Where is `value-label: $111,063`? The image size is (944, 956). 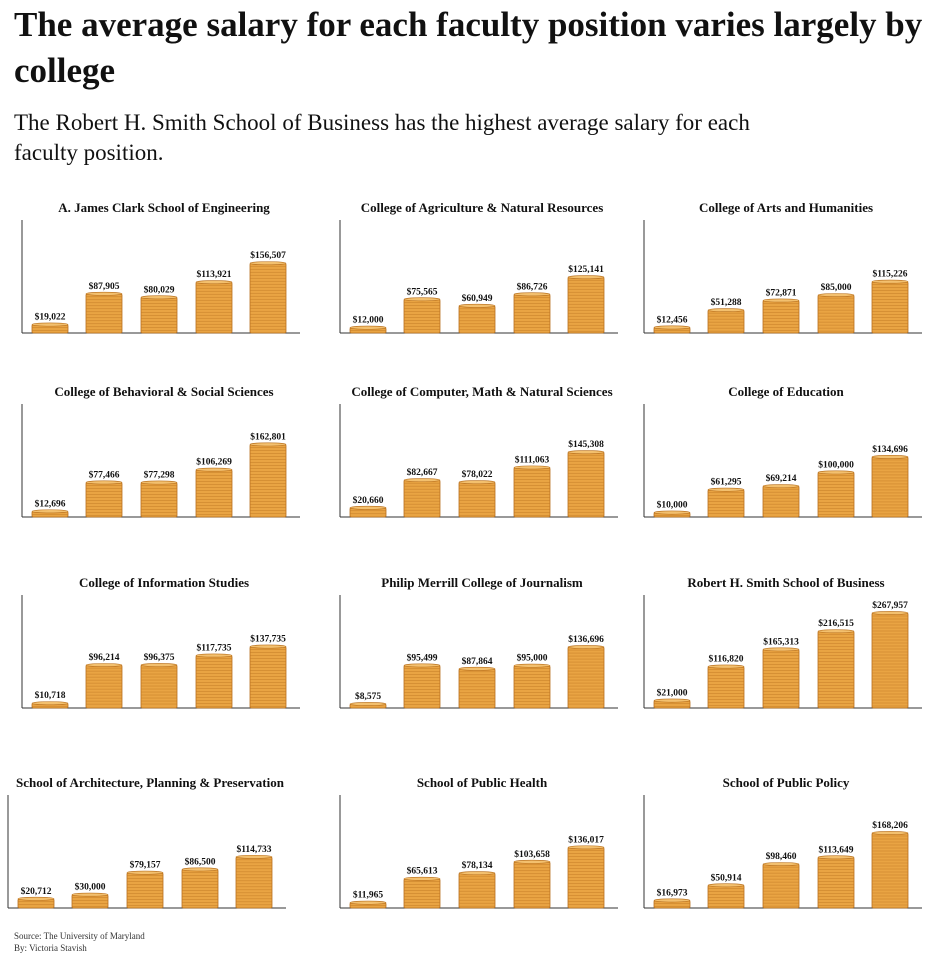 value-label: $111,063 is located at coordinates (532, 459).